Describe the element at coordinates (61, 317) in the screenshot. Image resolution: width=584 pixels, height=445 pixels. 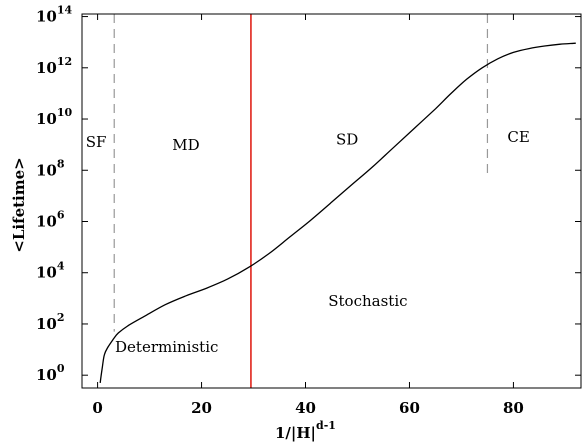
I see `y-tick-label-exponent: 2` at that location.